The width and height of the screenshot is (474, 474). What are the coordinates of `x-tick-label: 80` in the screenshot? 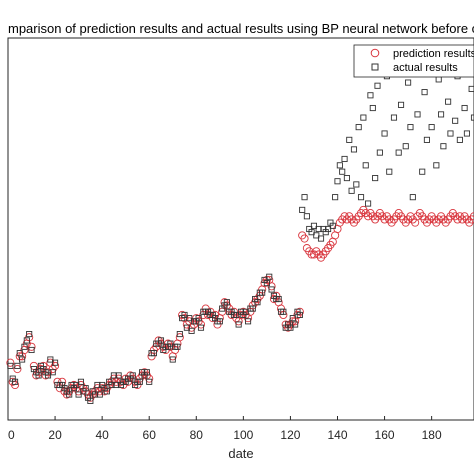 It's located at (197, 435).